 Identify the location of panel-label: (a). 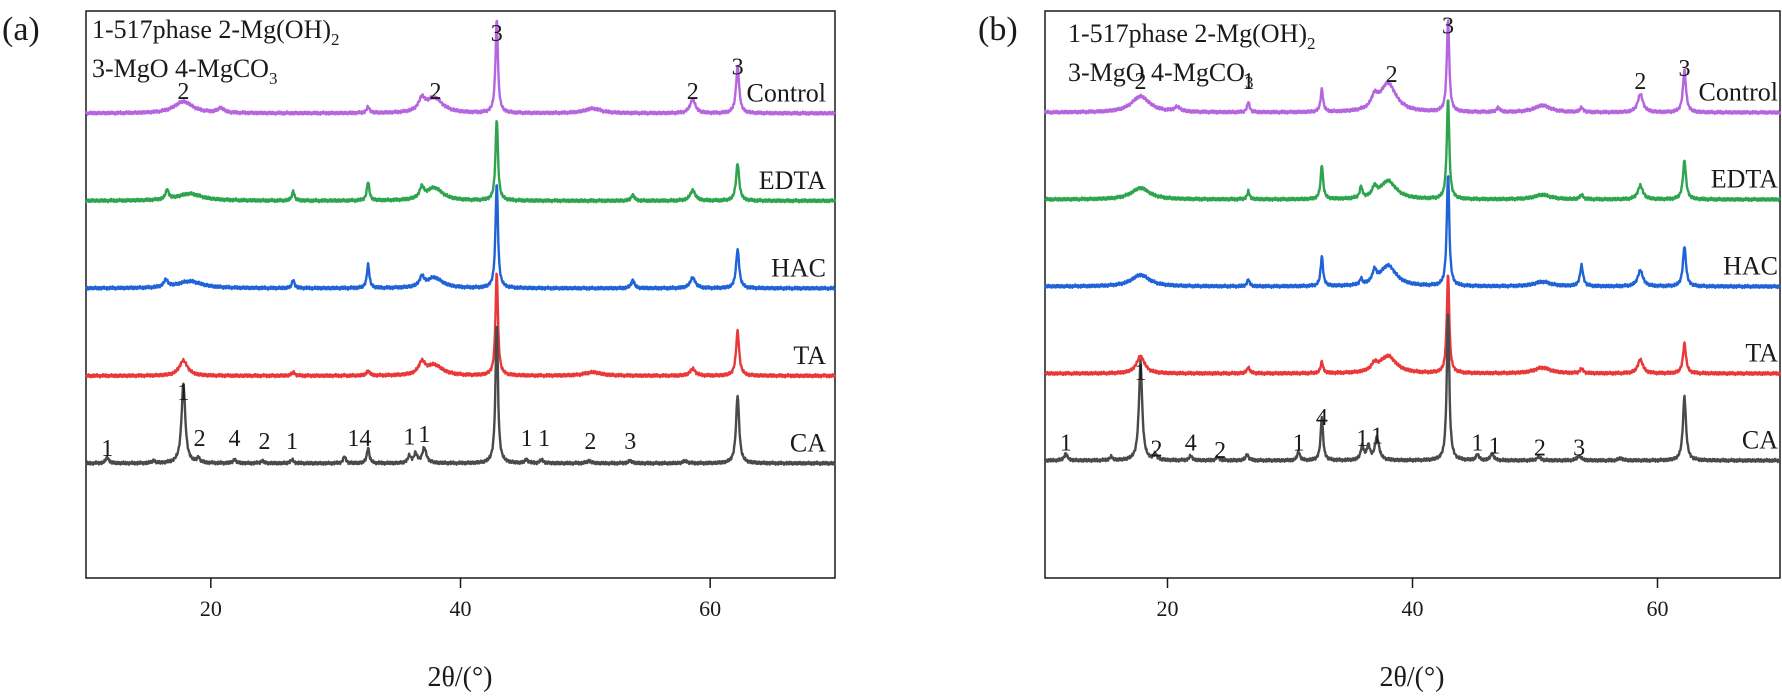
(21, 29).